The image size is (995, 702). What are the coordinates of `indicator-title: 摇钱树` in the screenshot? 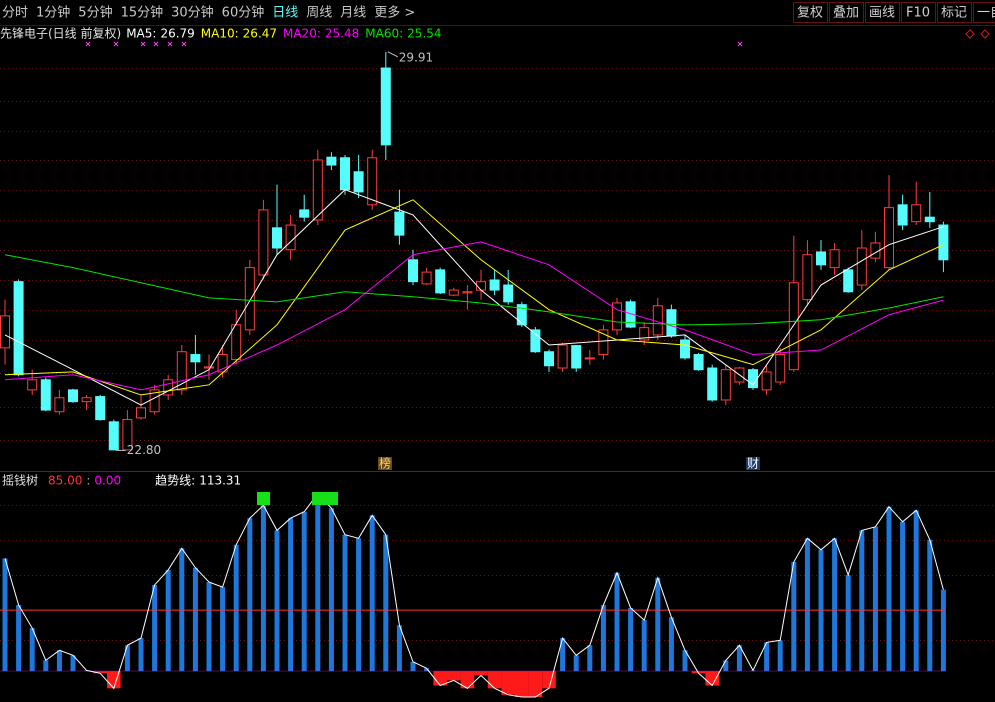 It's located at (20, 480).